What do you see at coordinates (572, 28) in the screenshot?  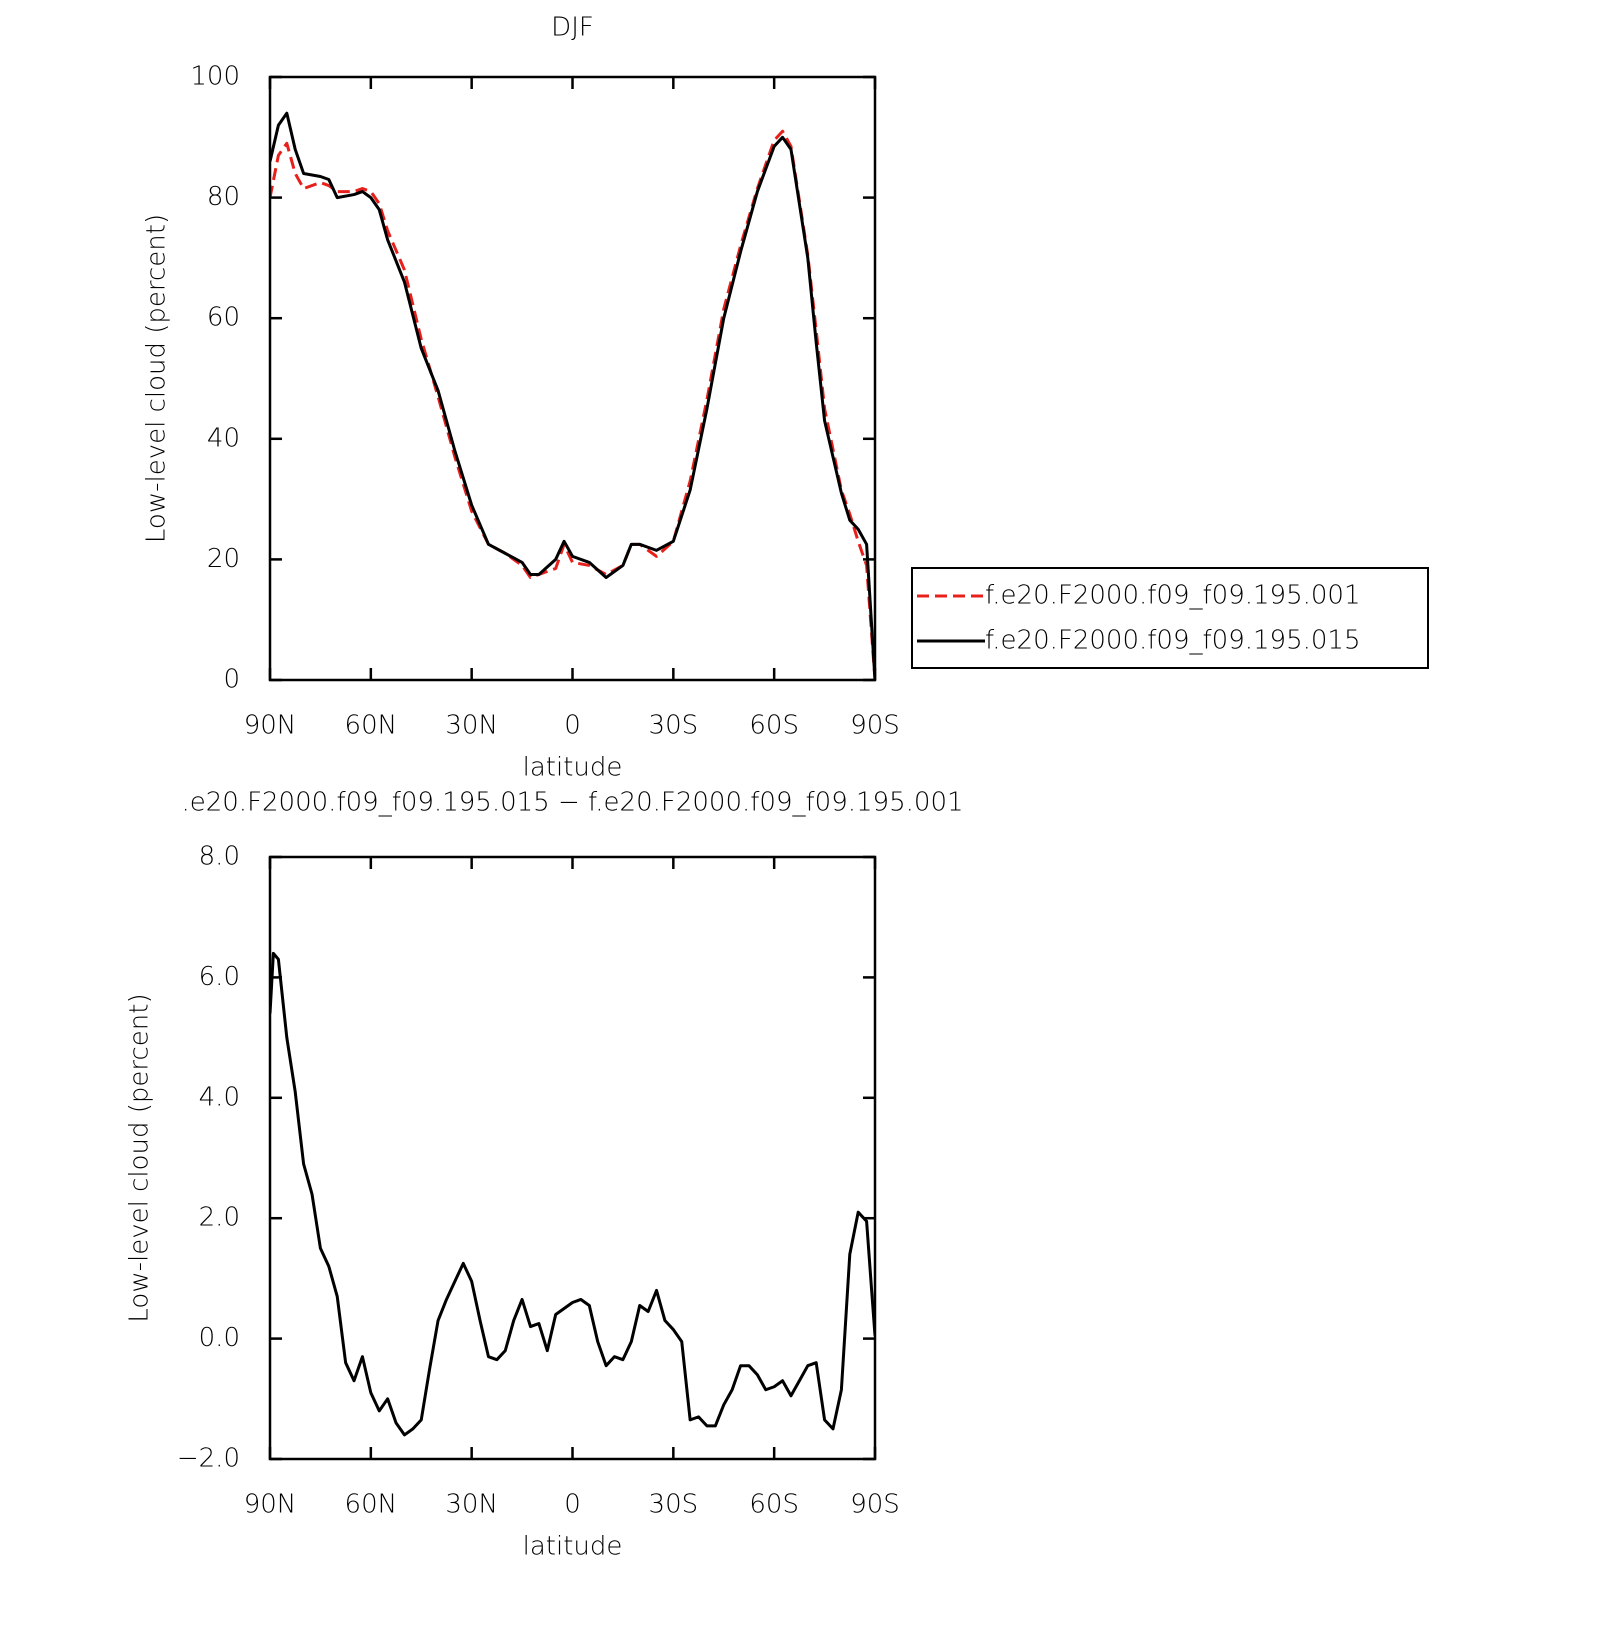 I see `chart-title: DJF` at bounding box center [572, 28].